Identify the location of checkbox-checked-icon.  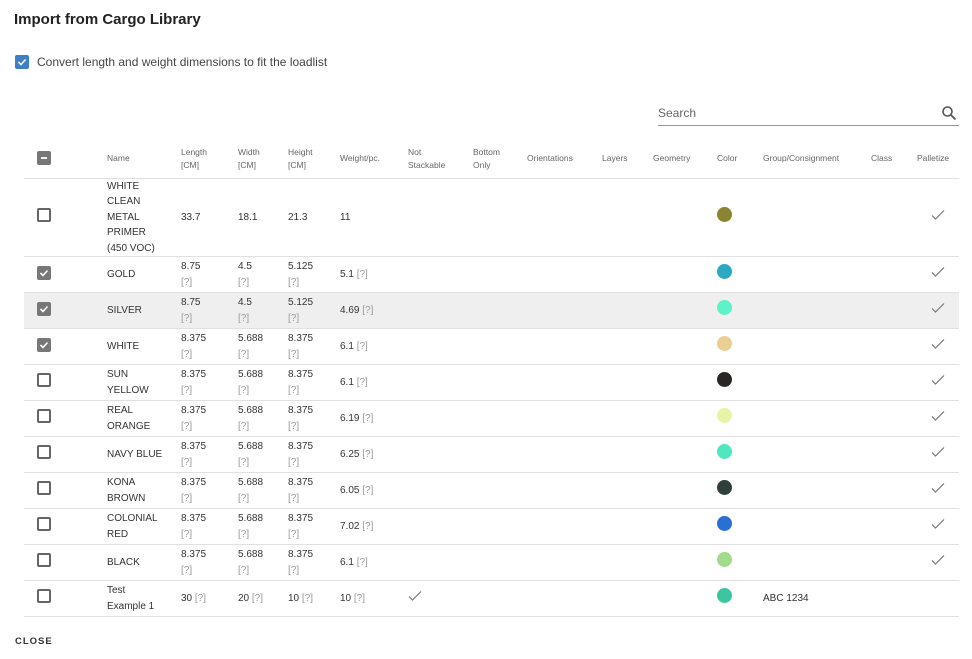
(22, 62).